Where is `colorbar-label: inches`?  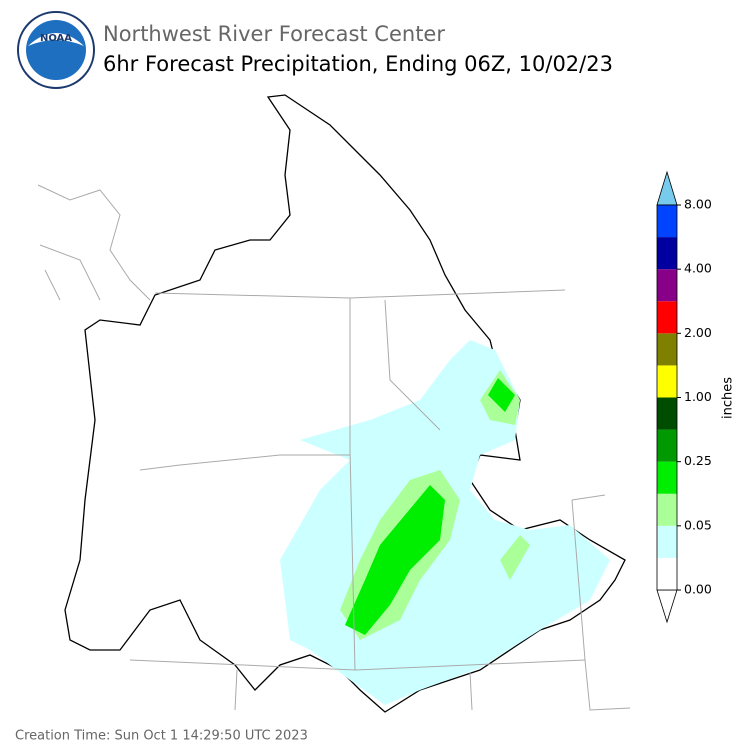
colorbar-label: inches is located at coordinates (728, 398).